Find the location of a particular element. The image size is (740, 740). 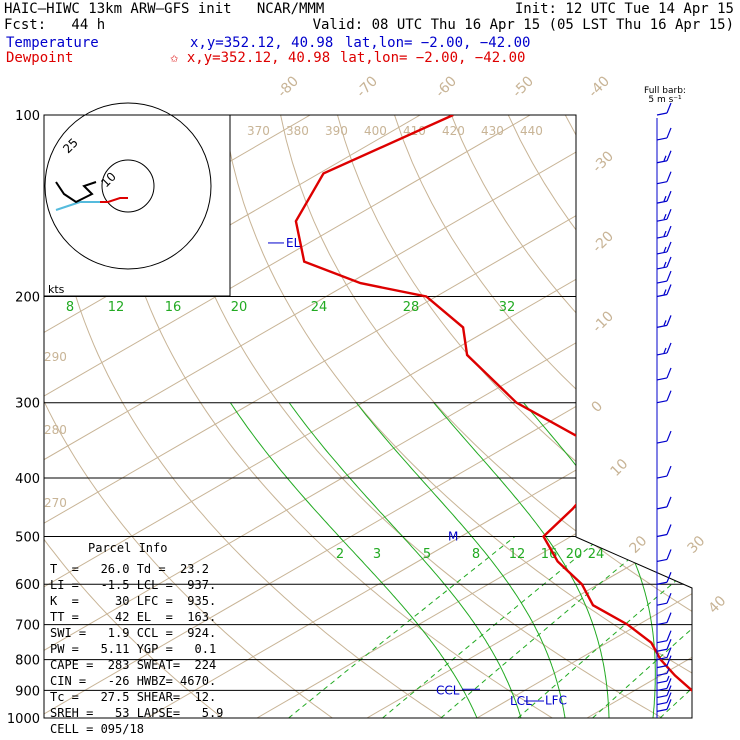

theta-label: 440 is located at coordinates (531, 131).